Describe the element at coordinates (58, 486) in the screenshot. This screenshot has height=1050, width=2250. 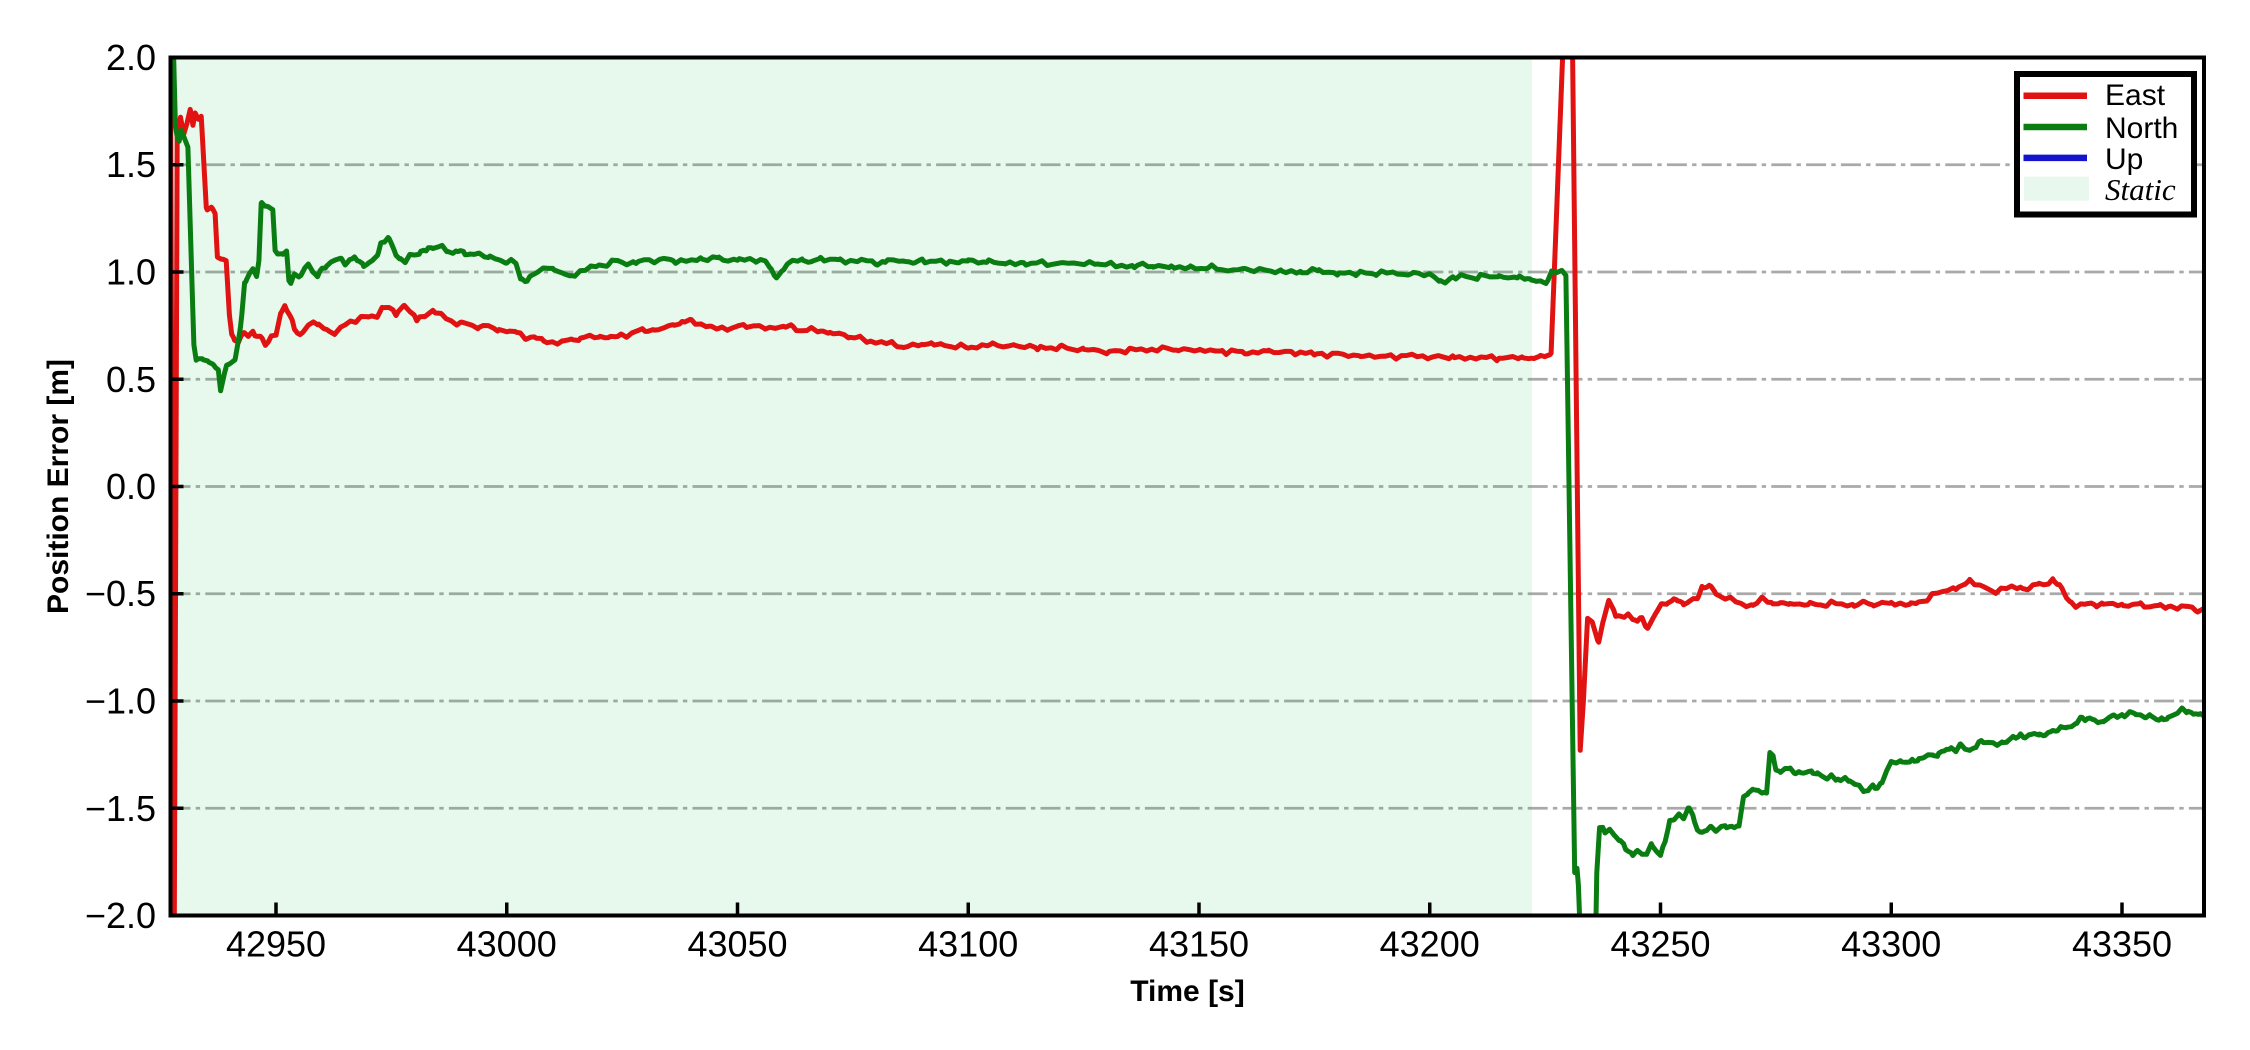
I see `svg-text: Position Error [m]` at that location.